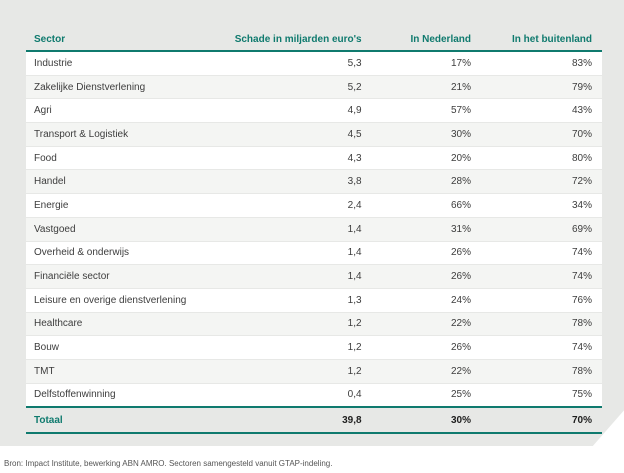 This screenshot has height=473, width=624. Describe the element at coordinates (541, 40) in the screenshot. I see `header-abroad: In het buitenland` at that location.